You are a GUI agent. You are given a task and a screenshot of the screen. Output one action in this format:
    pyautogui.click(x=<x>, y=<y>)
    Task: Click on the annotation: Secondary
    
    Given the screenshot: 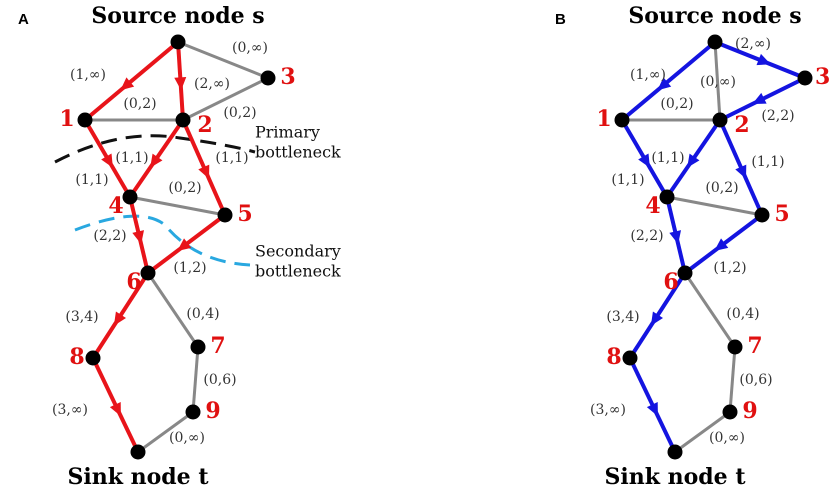 What is the action you would take?
    pyautogui.click(x=298, y=251)
    